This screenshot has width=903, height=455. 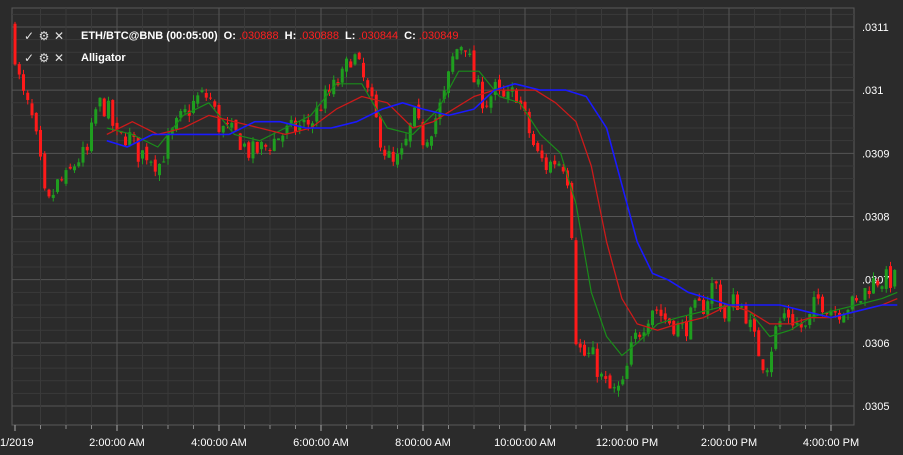 I want to click on y-tick-label: .0306, so click(x=876, y=344).